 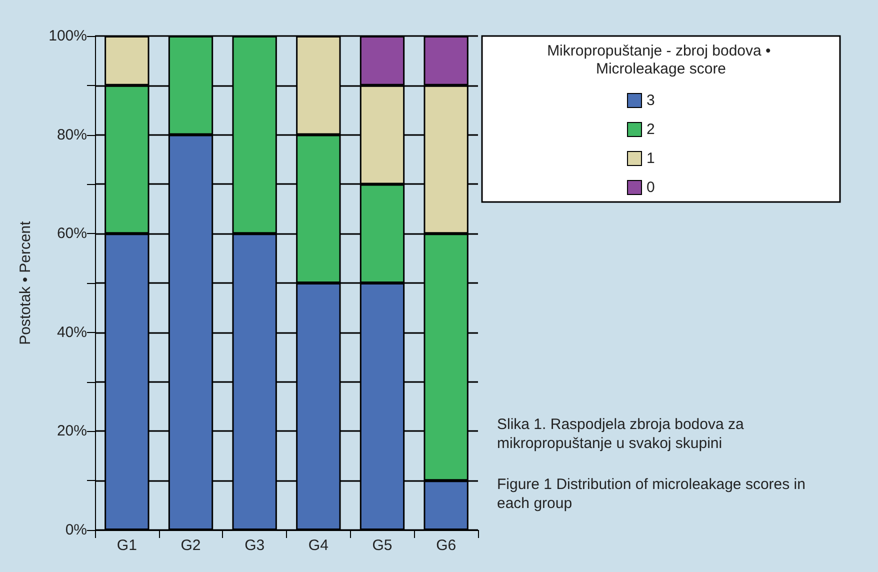 I want to click on legend-label: 0, so click(x=650, y=187).